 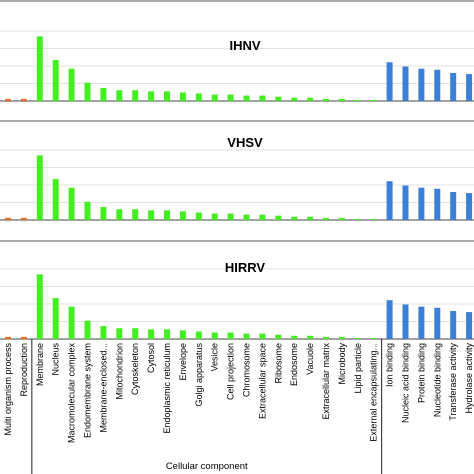 I want to click on x-tick-label: Protein binding, so click(x=421, y=373).